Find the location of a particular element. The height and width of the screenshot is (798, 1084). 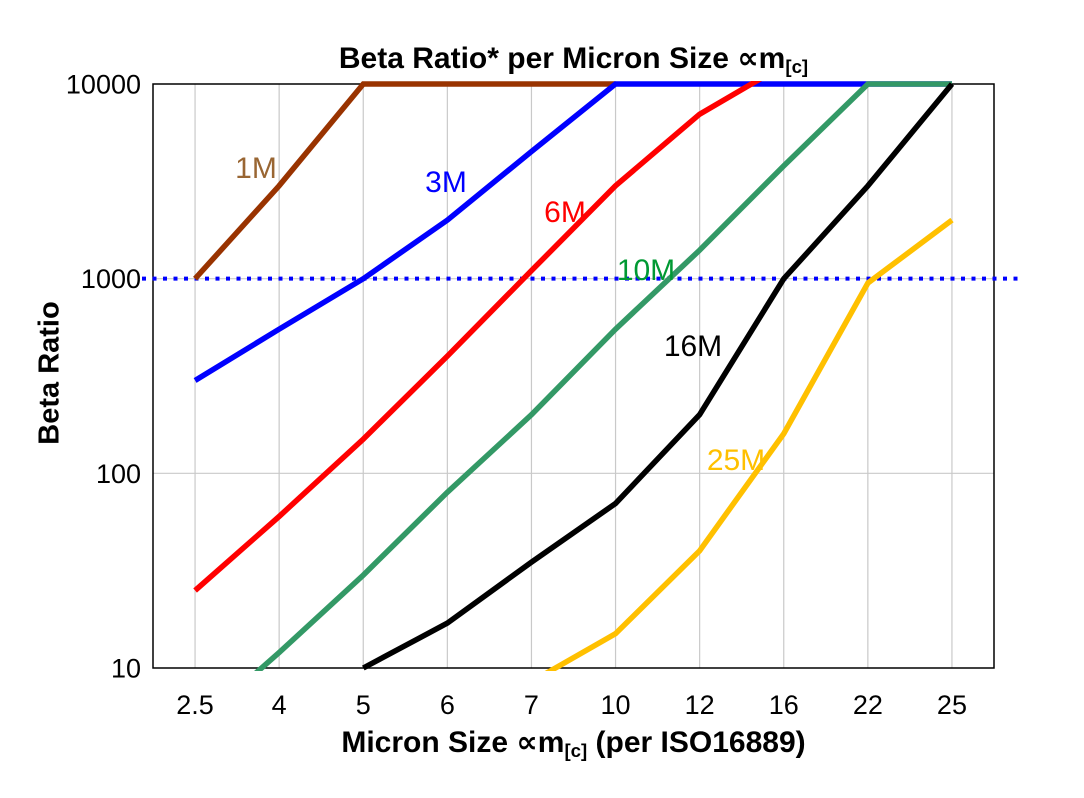

x-tick-2.5: 2.5 is located at coordinates (195, 705).